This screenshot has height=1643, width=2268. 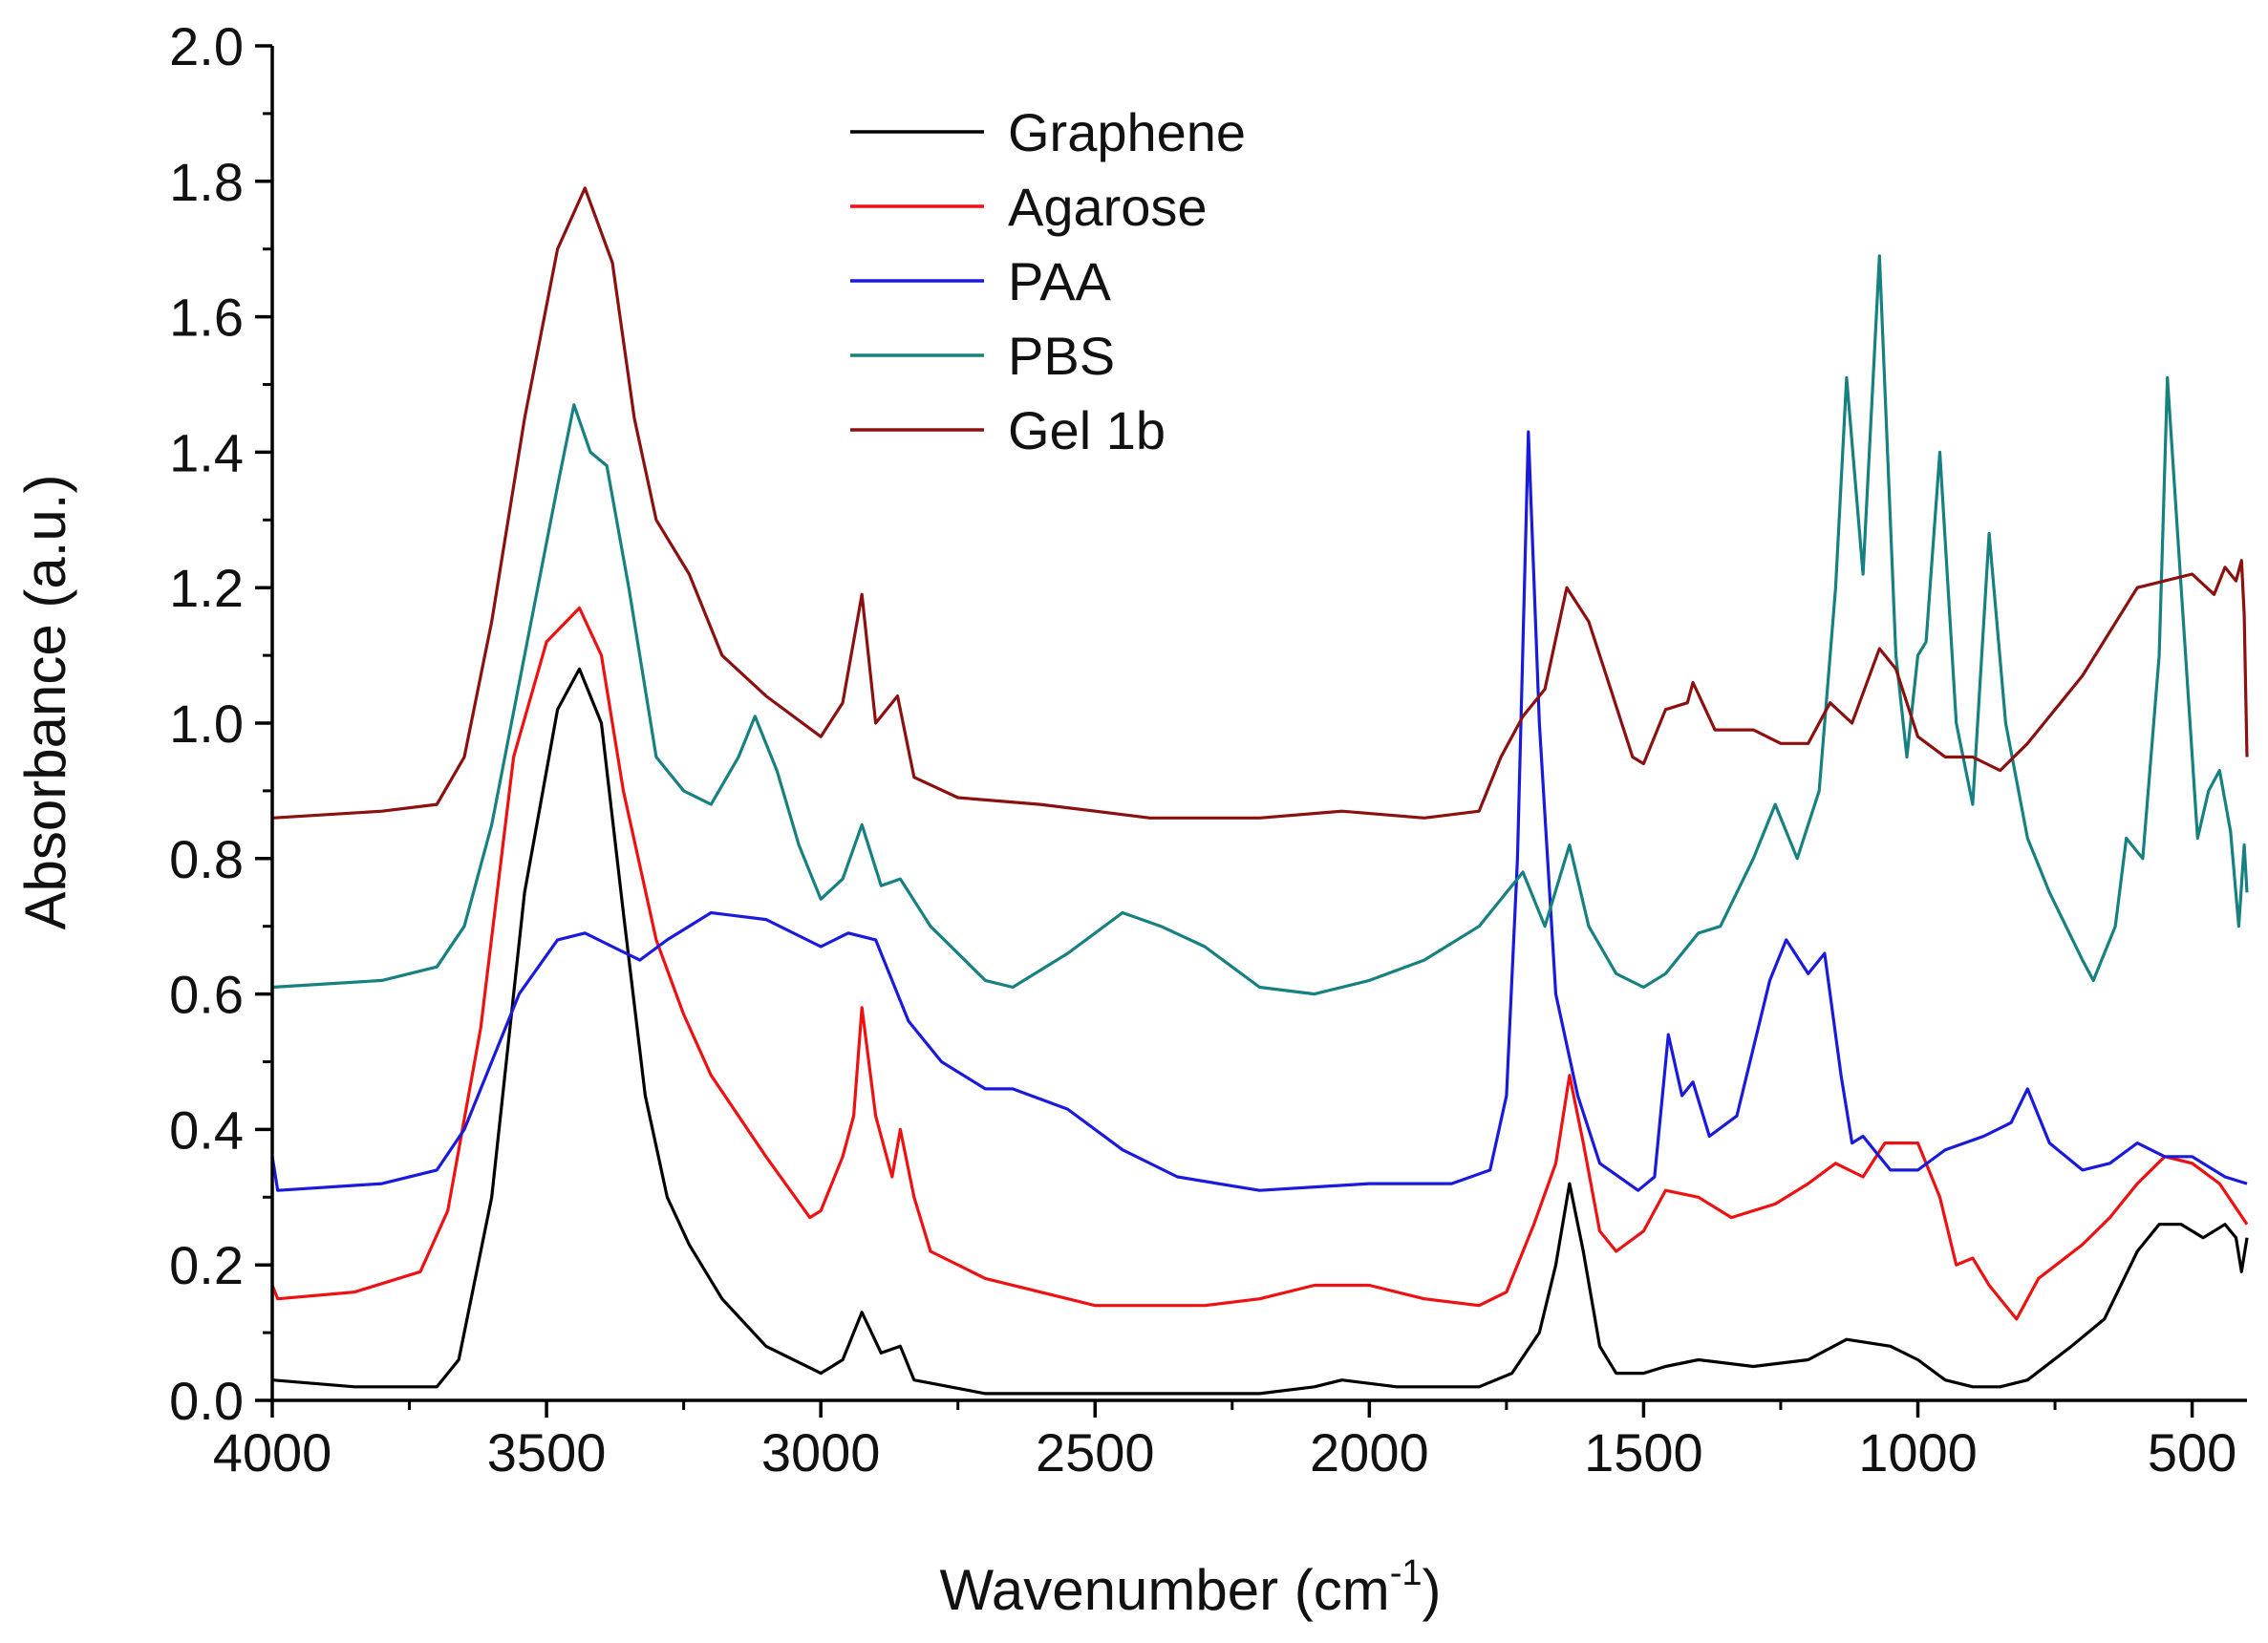 I want to click on y-tick-label: 0.0, so click(x=206, y=1401).